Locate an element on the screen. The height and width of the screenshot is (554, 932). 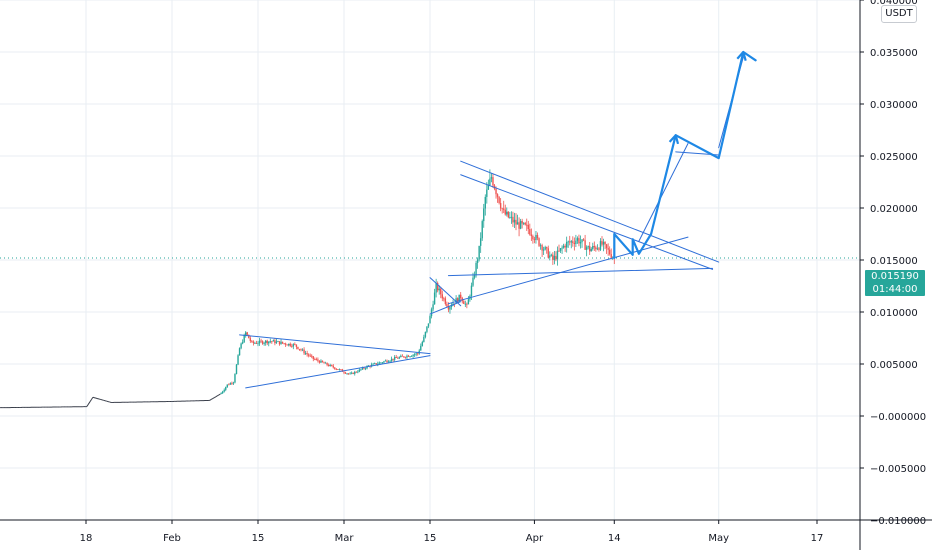
x-tick-label: 17 is located at coordinates (817, 538).